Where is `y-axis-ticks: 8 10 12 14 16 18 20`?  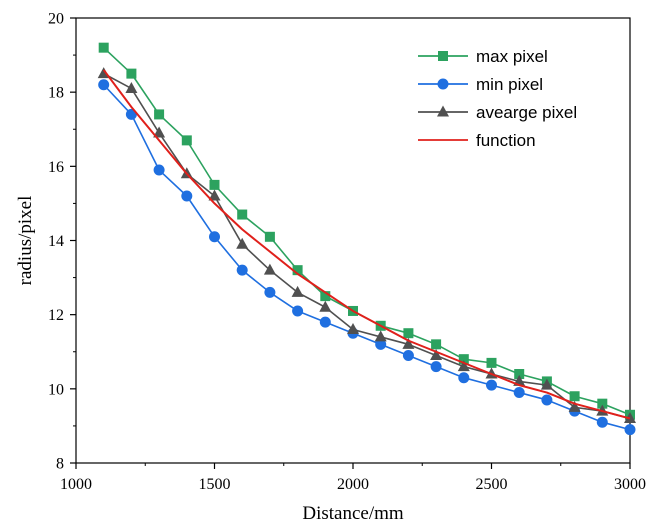 y-axis-ticks: 8 10 12 14 16 18 20 is located at coordinates (62, 242).